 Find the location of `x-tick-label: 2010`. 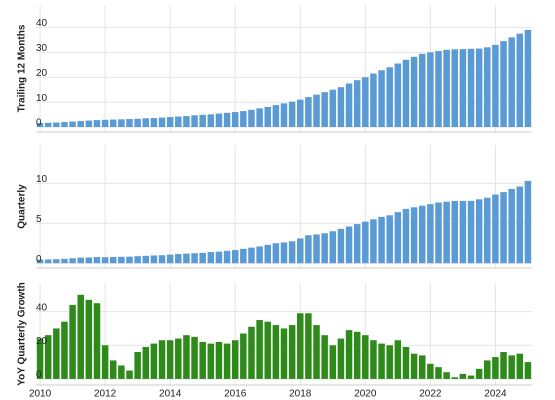

x-tick-label: 2010 is located at coordinates (40, 394).